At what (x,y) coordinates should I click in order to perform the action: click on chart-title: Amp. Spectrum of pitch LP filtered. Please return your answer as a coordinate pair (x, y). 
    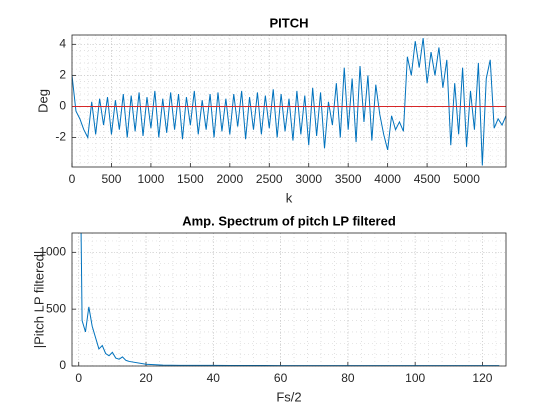
    Looking at the image, I should click on (289, 220).